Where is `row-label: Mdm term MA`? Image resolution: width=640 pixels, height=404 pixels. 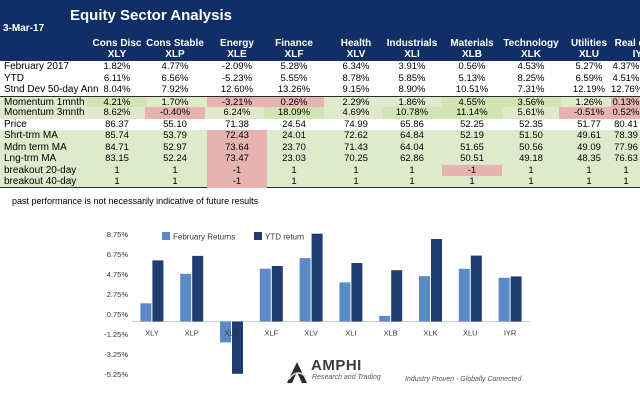
row-label: Mdm term MA is located at coordinates (35, 147).